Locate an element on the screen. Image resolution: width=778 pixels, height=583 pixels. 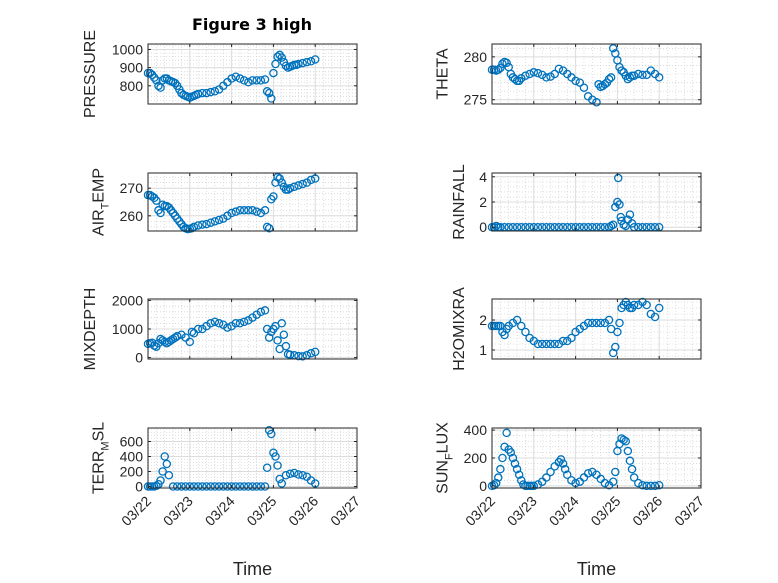
x-axis-label: Time is located at coordinates (596, 569).